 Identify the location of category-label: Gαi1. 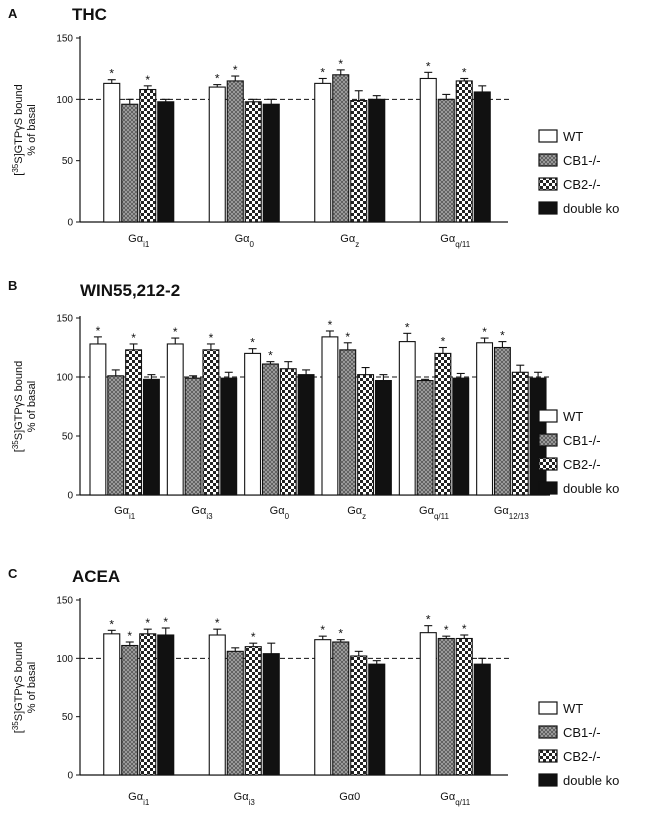
(139, 241).